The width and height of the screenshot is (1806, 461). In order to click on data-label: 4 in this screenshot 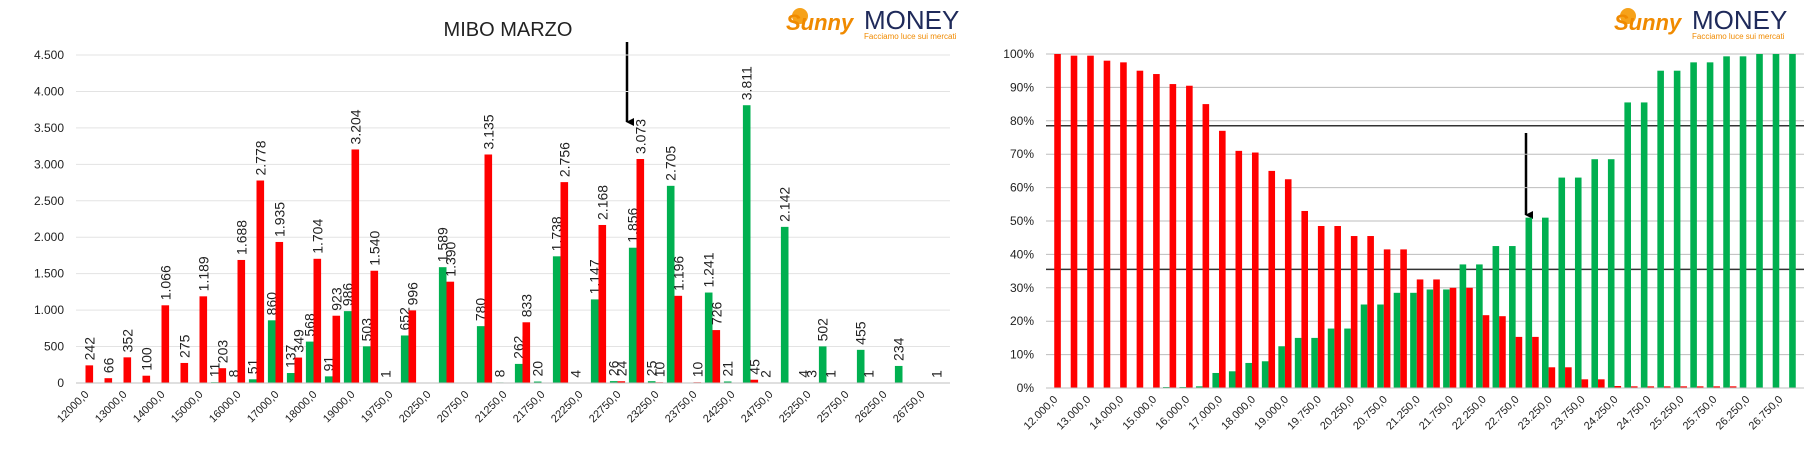, I will do `click(804, 374)`.